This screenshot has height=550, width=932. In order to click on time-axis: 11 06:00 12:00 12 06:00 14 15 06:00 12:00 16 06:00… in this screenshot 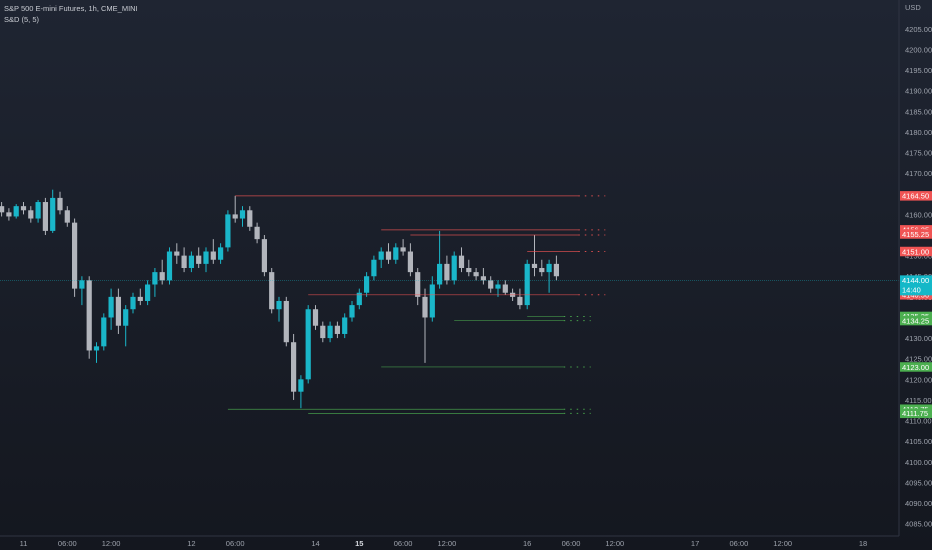, I will do `click(444, 543)`.